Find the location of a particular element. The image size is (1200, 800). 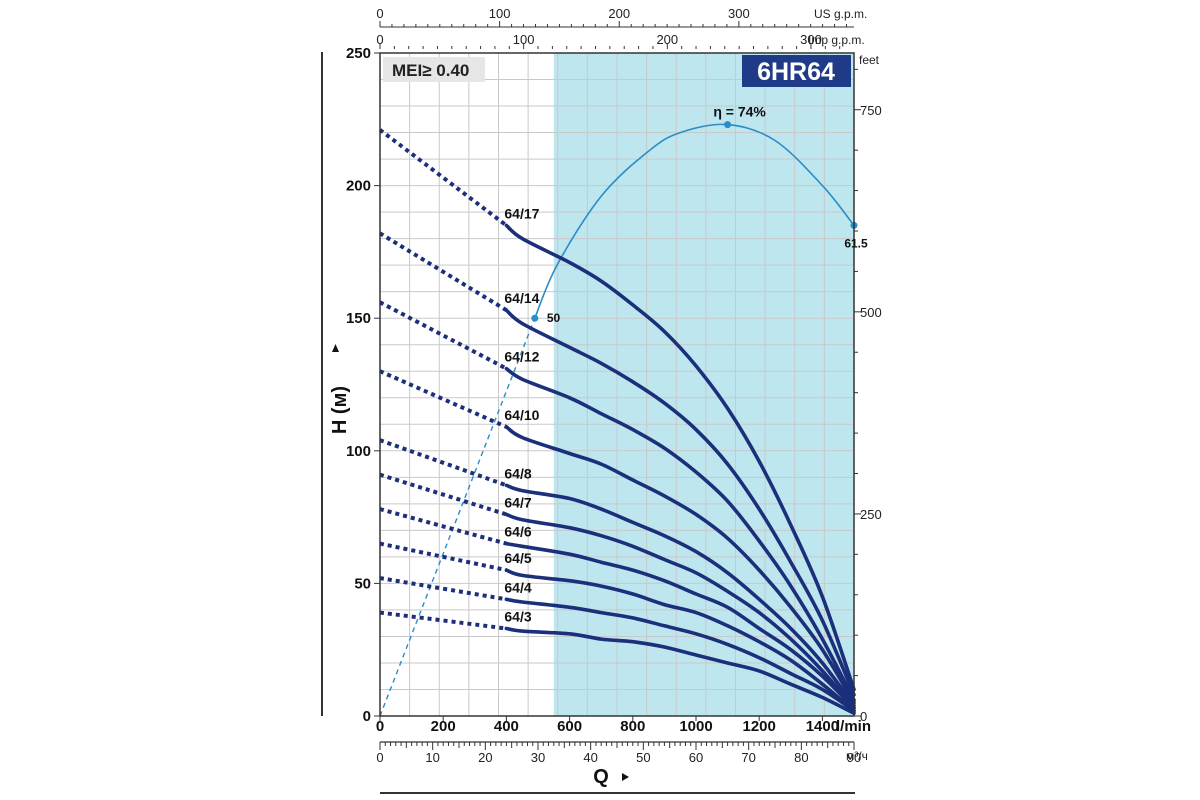

efficiency-point-peak is located at coordinates (728, 125).